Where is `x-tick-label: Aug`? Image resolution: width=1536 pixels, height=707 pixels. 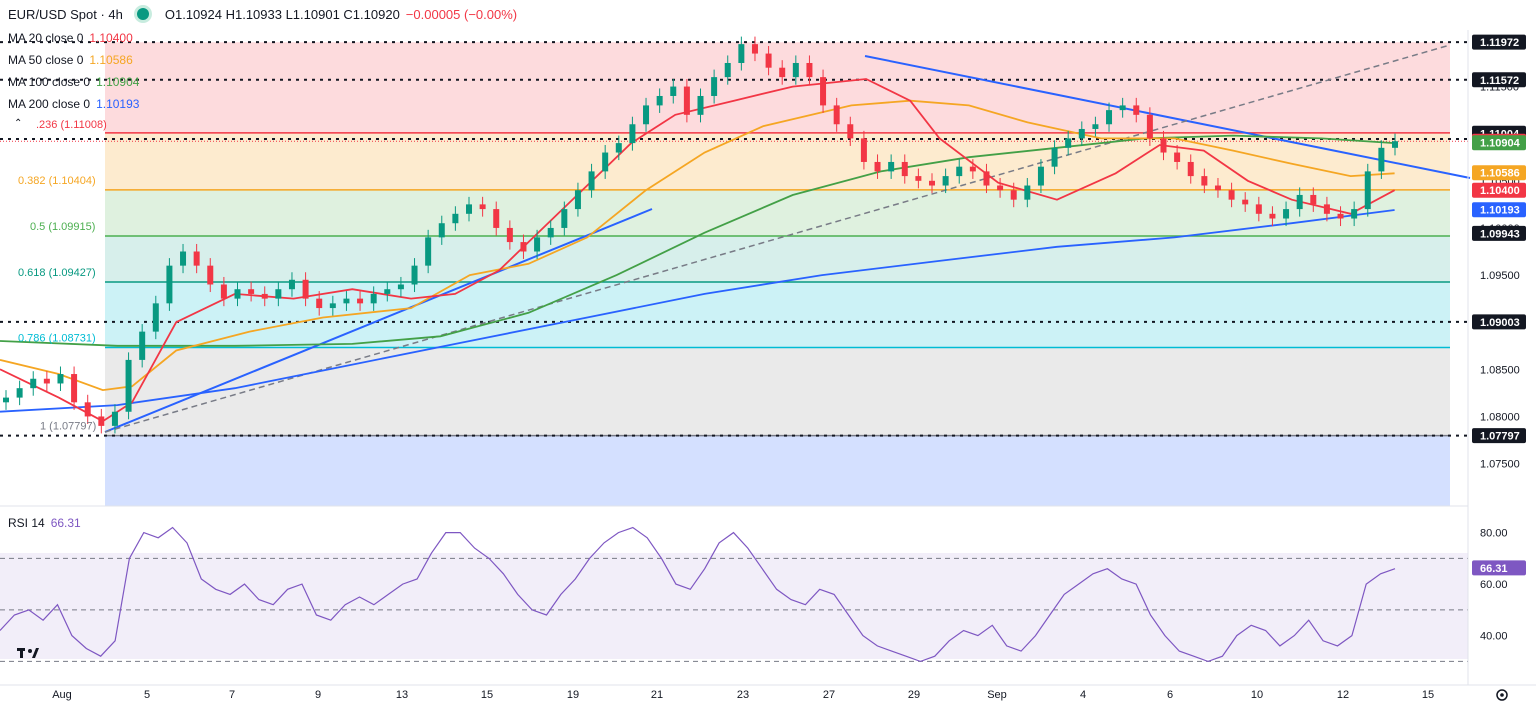
x-tick-label: Aug is located at coordinates (62, 695).